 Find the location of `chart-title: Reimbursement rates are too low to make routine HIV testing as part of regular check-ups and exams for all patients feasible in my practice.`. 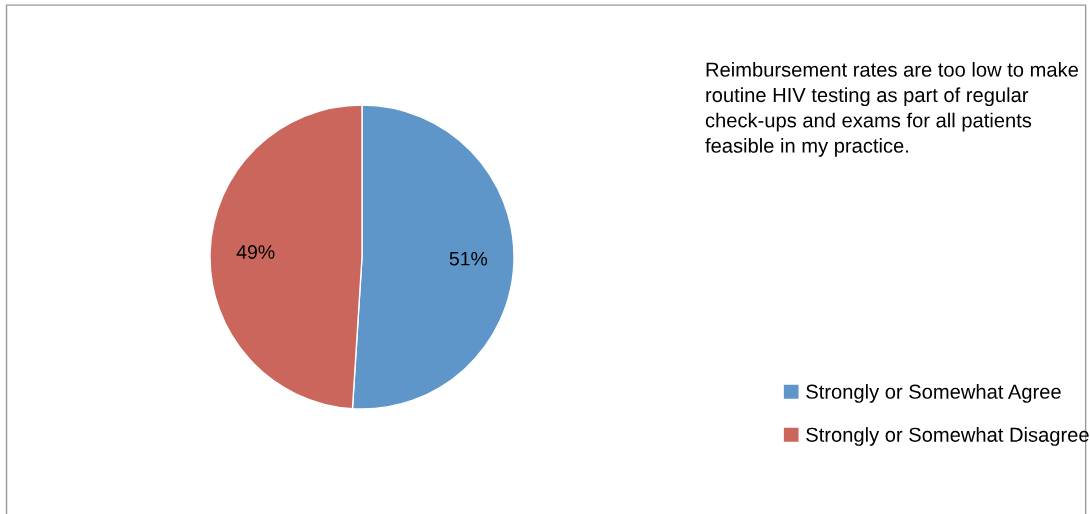

chart-title: Reimbursement rates are too low to make routine HIV testing as part of regular check-ups and exams for all patients feasible in my practice. is located at coordinates (891, 109).